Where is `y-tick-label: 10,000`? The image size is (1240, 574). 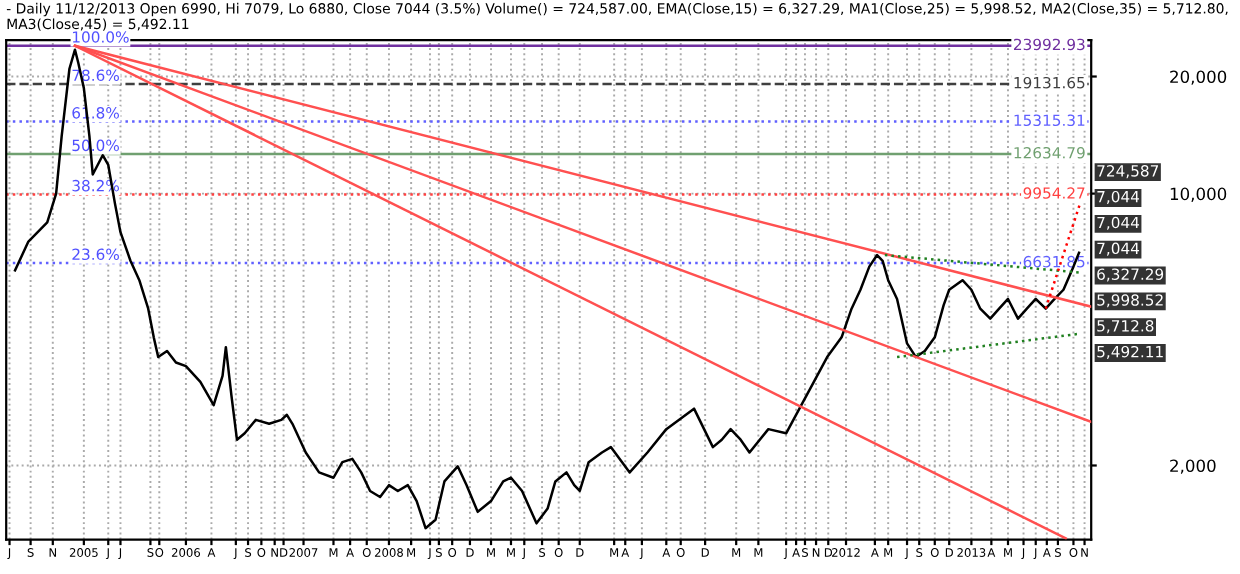 y-tick-label: 10,000 is located at coordinates (1198, 194).